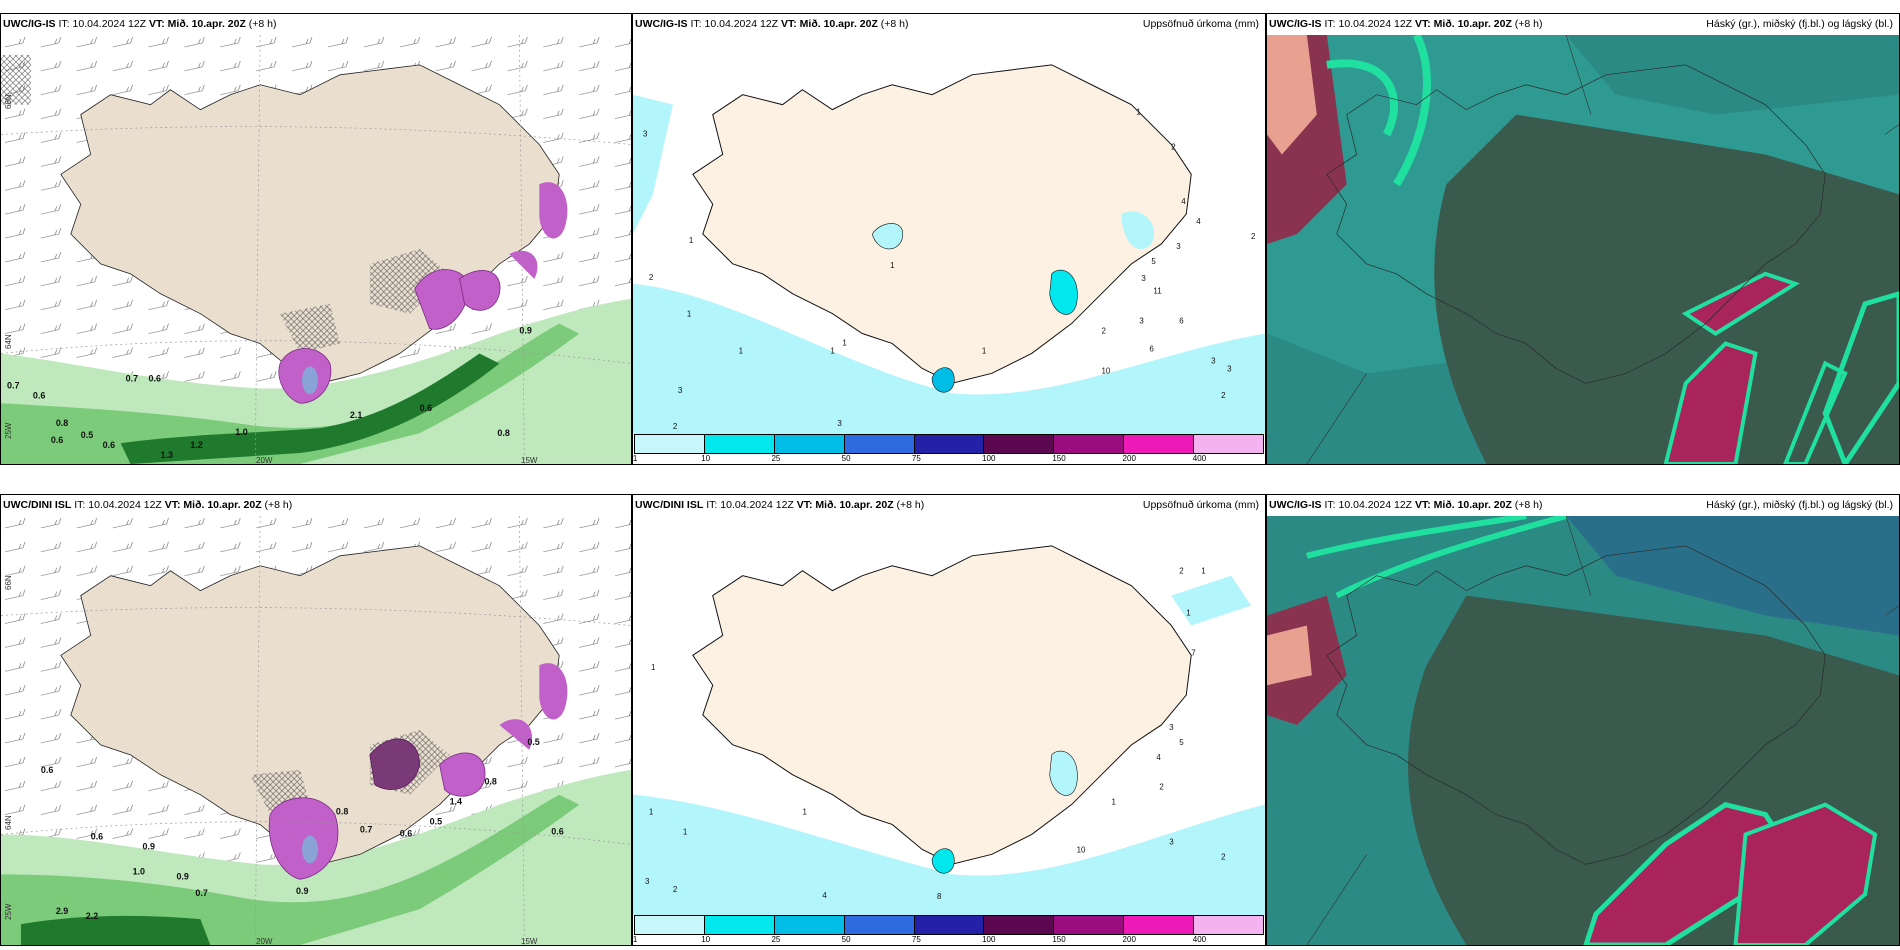  I want to click on value-label: 0.7, so click(132, 378).